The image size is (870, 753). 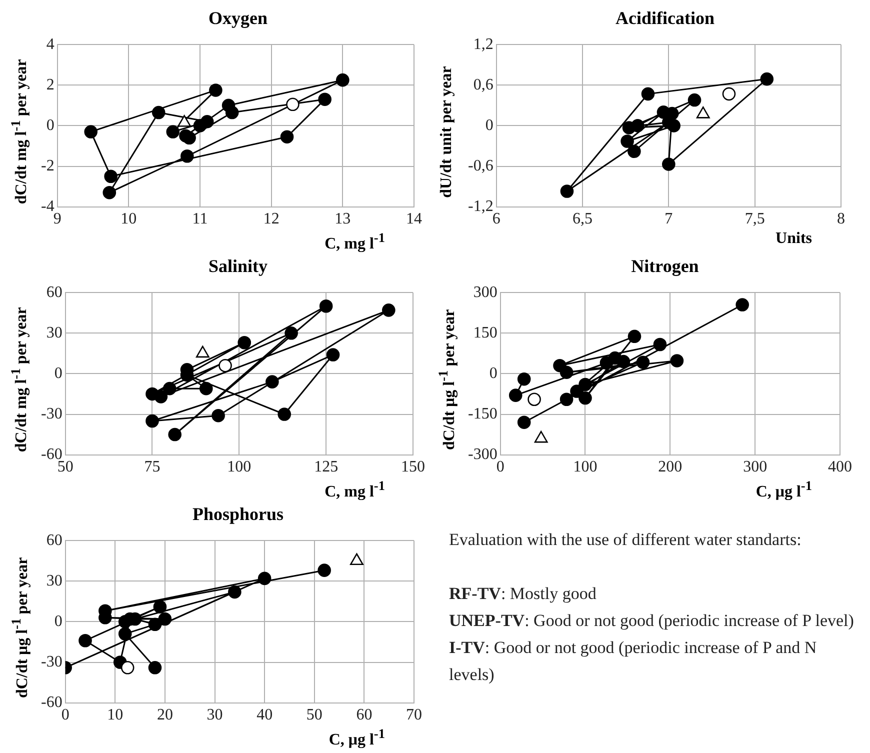 What do you see at coordinates (485, 292) in the screenshot?
I see `y-tick-label: 300` at bounding box center [485, 292].